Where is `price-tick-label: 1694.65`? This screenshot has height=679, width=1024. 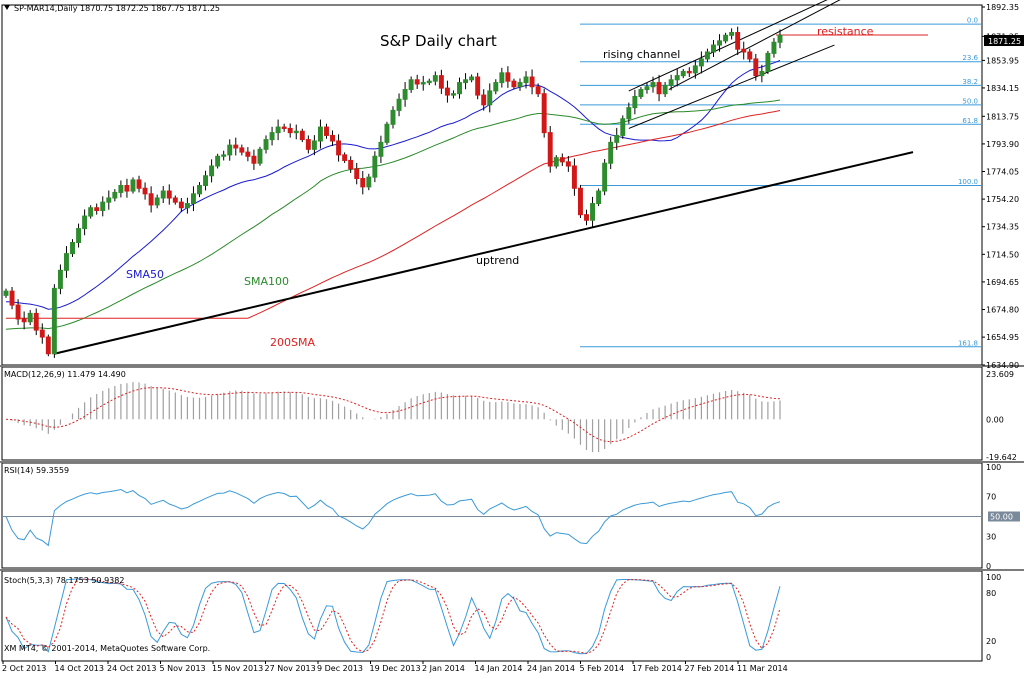 price-tick-label: 1694.65 is located at coordinates (1002, 282).